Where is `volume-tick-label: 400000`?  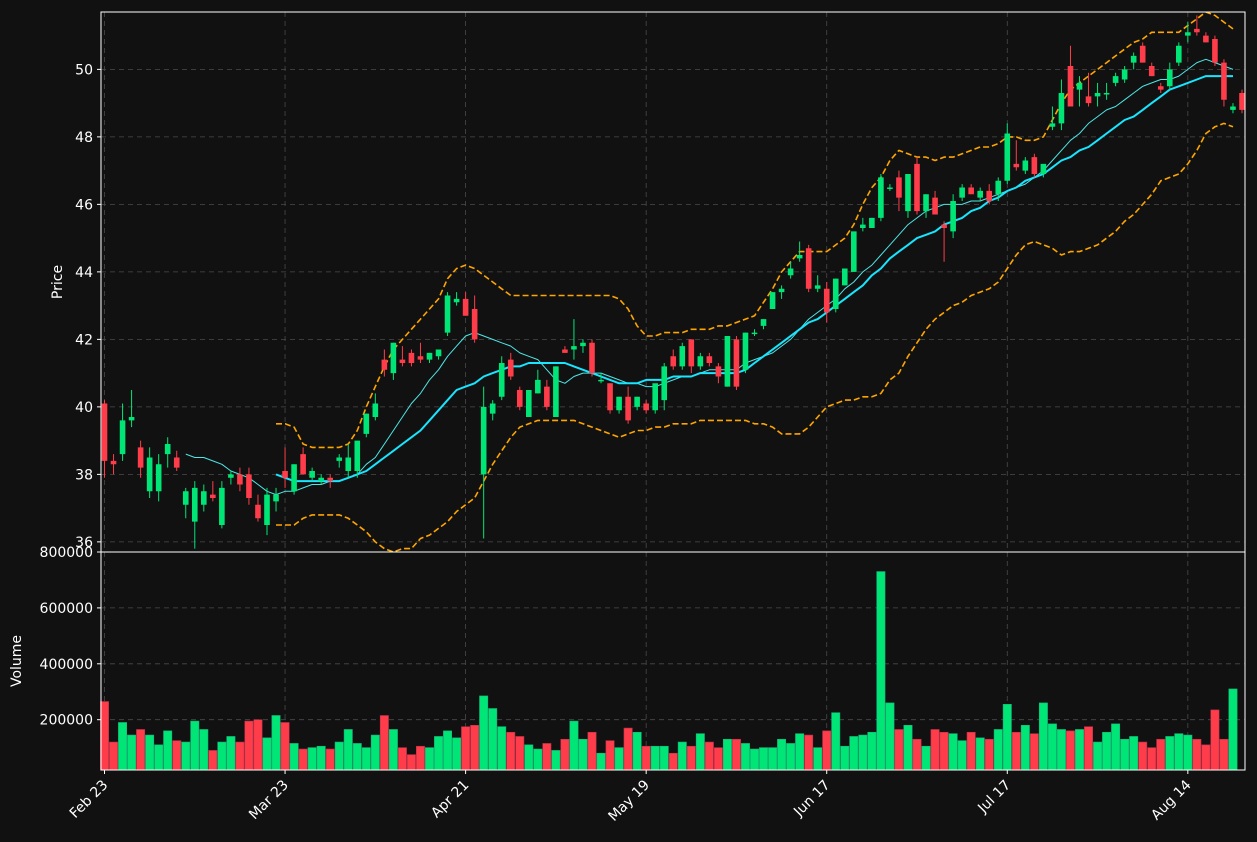 volume-tick-label: 400000 is located at coordinates (66, 665).